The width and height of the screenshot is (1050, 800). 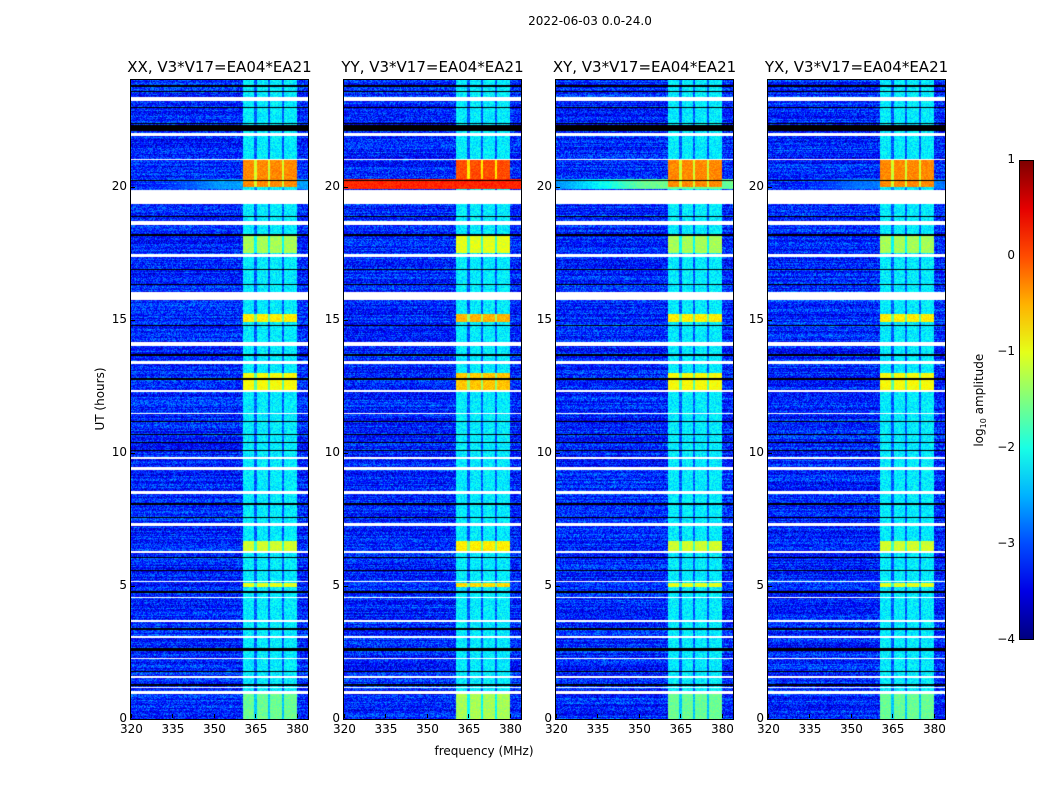 What do you see at coordinates (1011, 255) in the screenshot?
I see `colorbar-tick-label: 0` at bounding box center [1011, 255].